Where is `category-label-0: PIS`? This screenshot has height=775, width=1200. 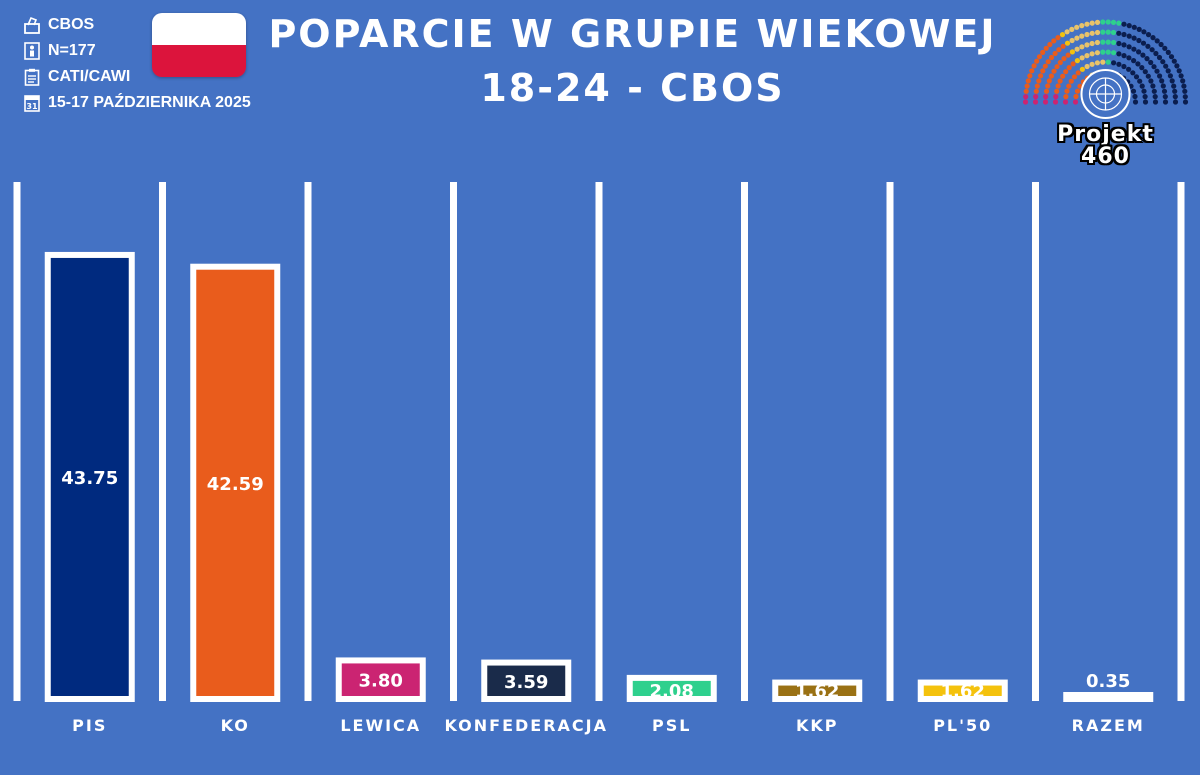 category-label-0: PIS is located at coordinates (89, 725).